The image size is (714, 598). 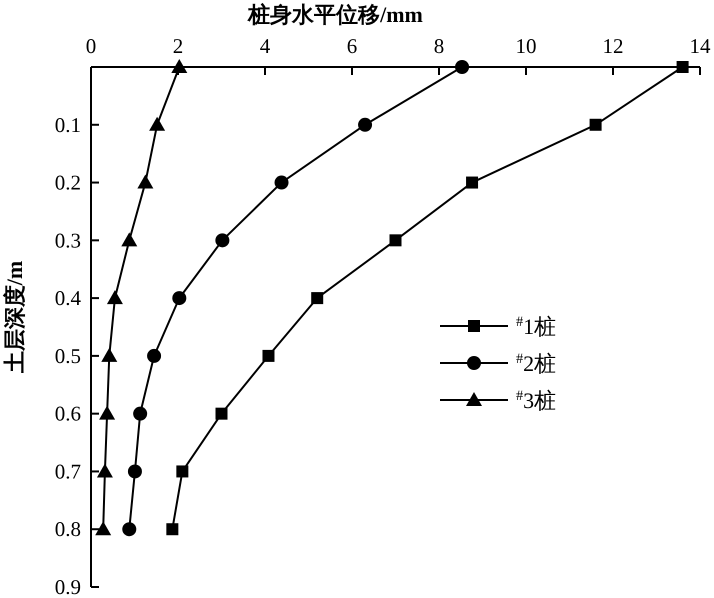 What do you see at coordinates (439, 46) in the screenshot?
I see `x-tick-label: 8` at bounding box center [439, 46].